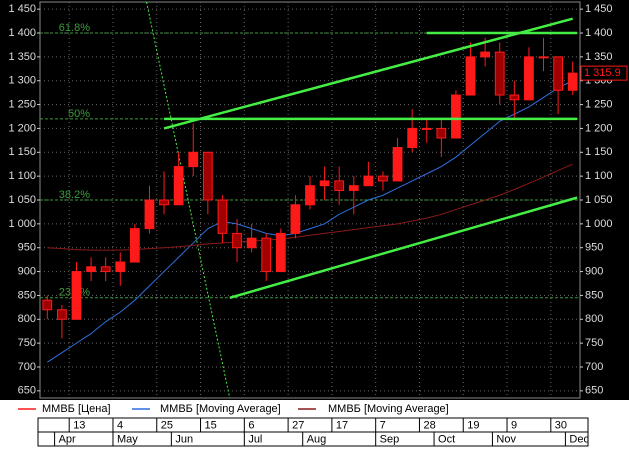 This screenshot has height=455, width=629. What do you see at coordinates (251, 425) in the screenshot?
I see `x-tick-label: 6` at bounding box center [251, 425].